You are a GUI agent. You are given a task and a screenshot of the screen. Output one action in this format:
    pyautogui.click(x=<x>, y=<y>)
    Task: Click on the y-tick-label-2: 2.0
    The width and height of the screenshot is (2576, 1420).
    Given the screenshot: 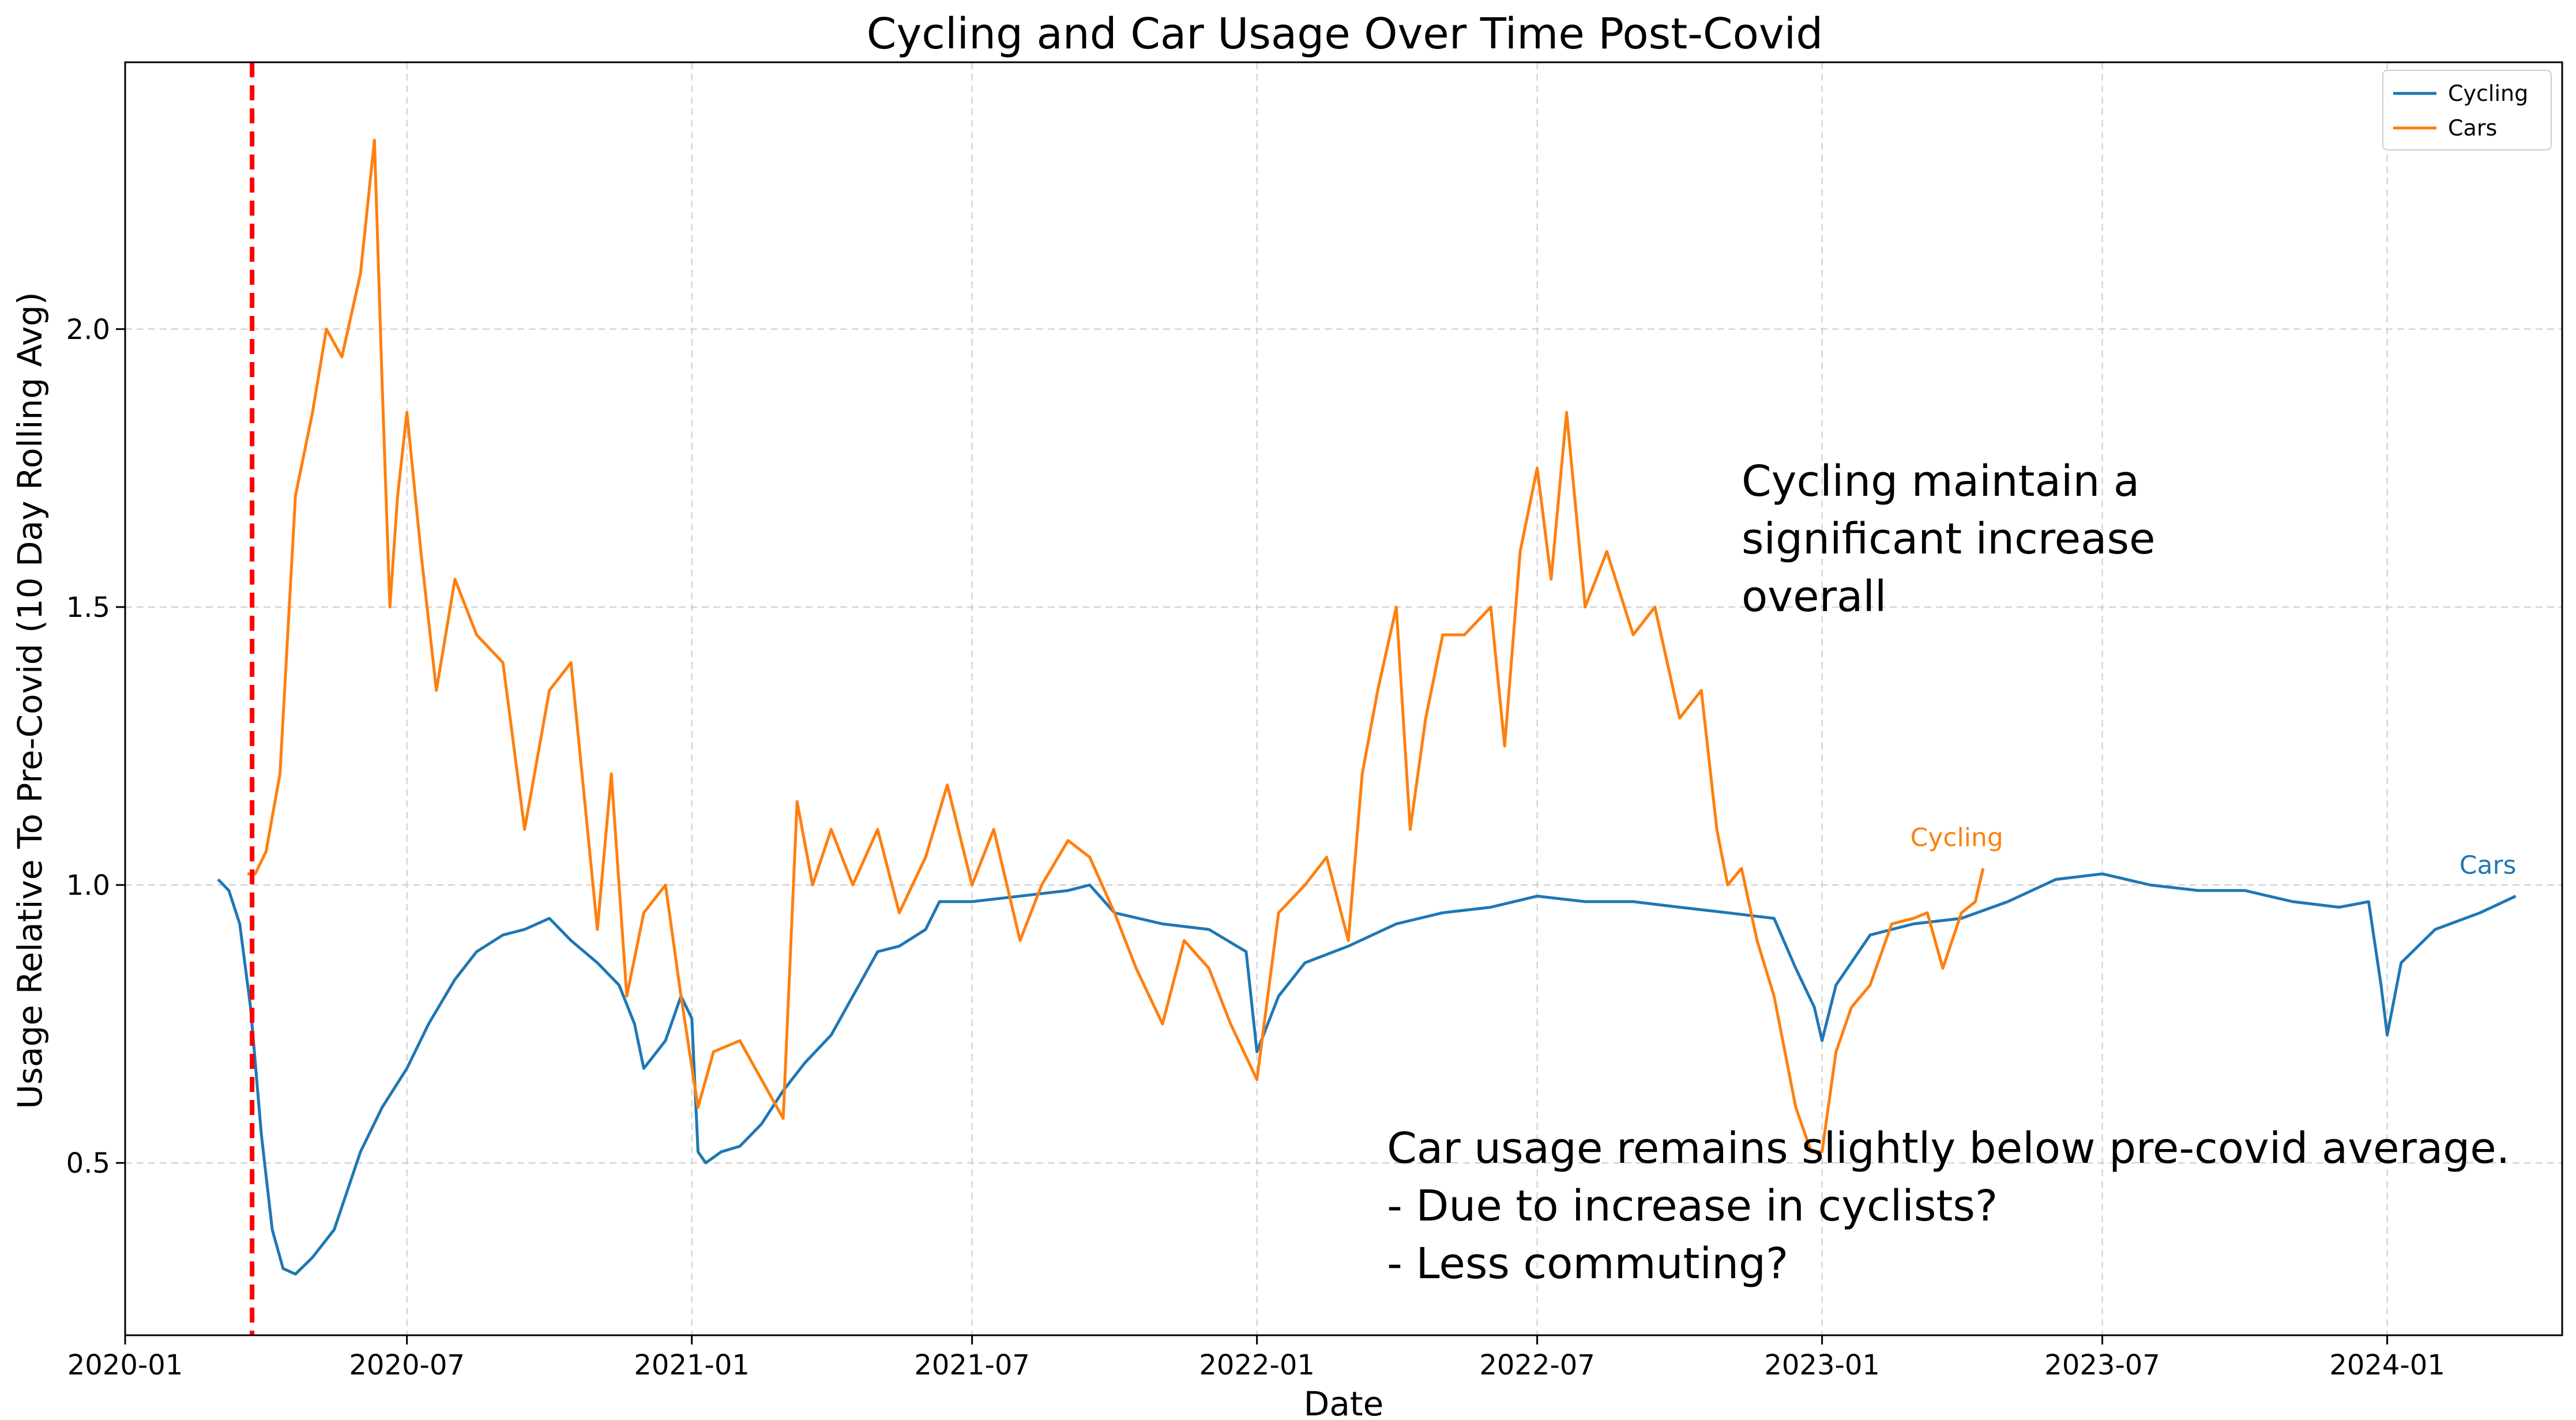 What is the action you would take?
    pyautogui.click(x=88, y=330)
    